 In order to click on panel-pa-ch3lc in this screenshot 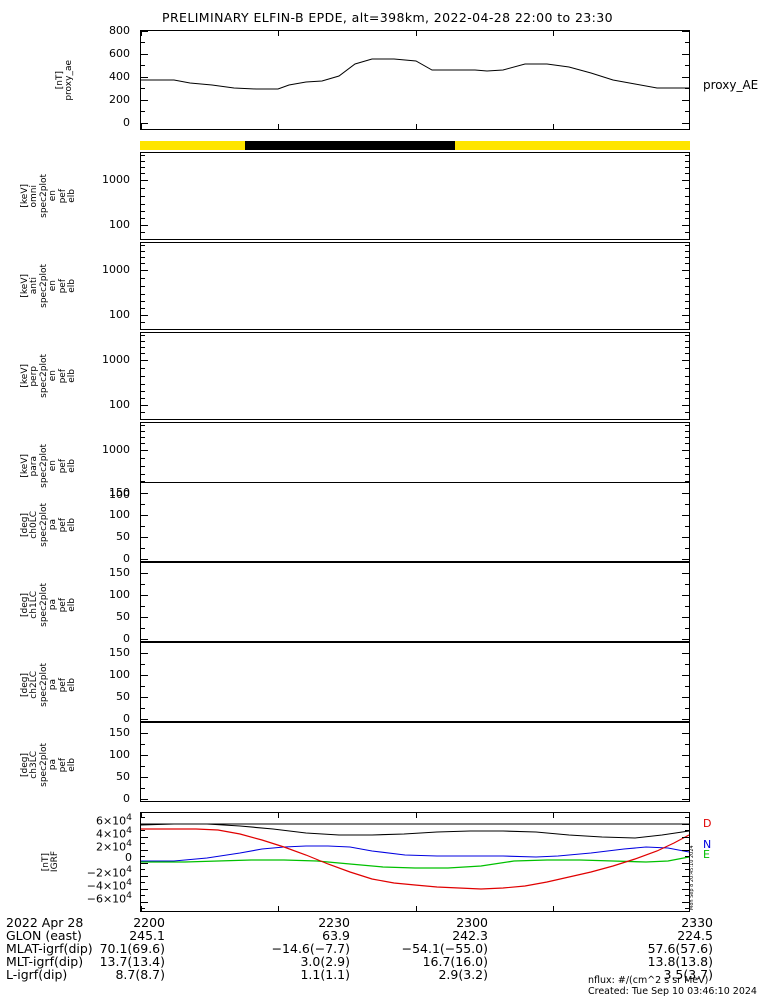, I will do `click(415, 762)`.